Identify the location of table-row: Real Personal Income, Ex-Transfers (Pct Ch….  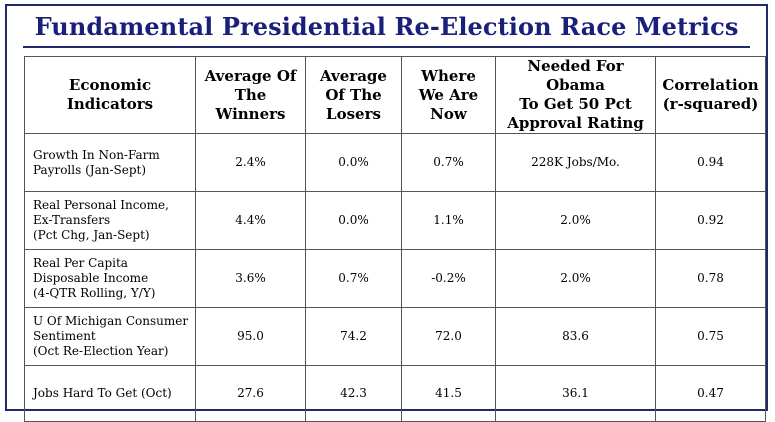
(395, 220).